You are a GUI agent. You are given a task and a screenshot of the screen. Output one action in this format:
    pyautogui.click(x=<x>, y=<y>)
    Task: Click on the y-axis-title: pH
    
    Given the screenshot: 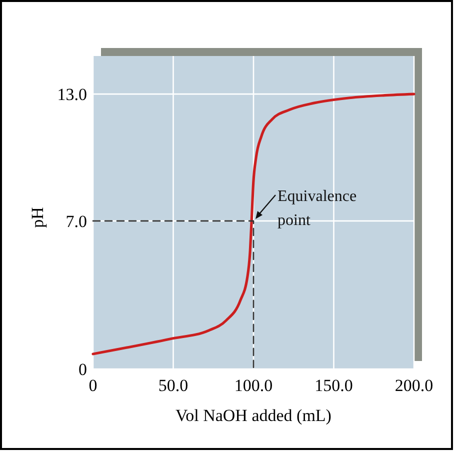 What is the action you would take?
    pyautogui.click(x=37, y=217)
    